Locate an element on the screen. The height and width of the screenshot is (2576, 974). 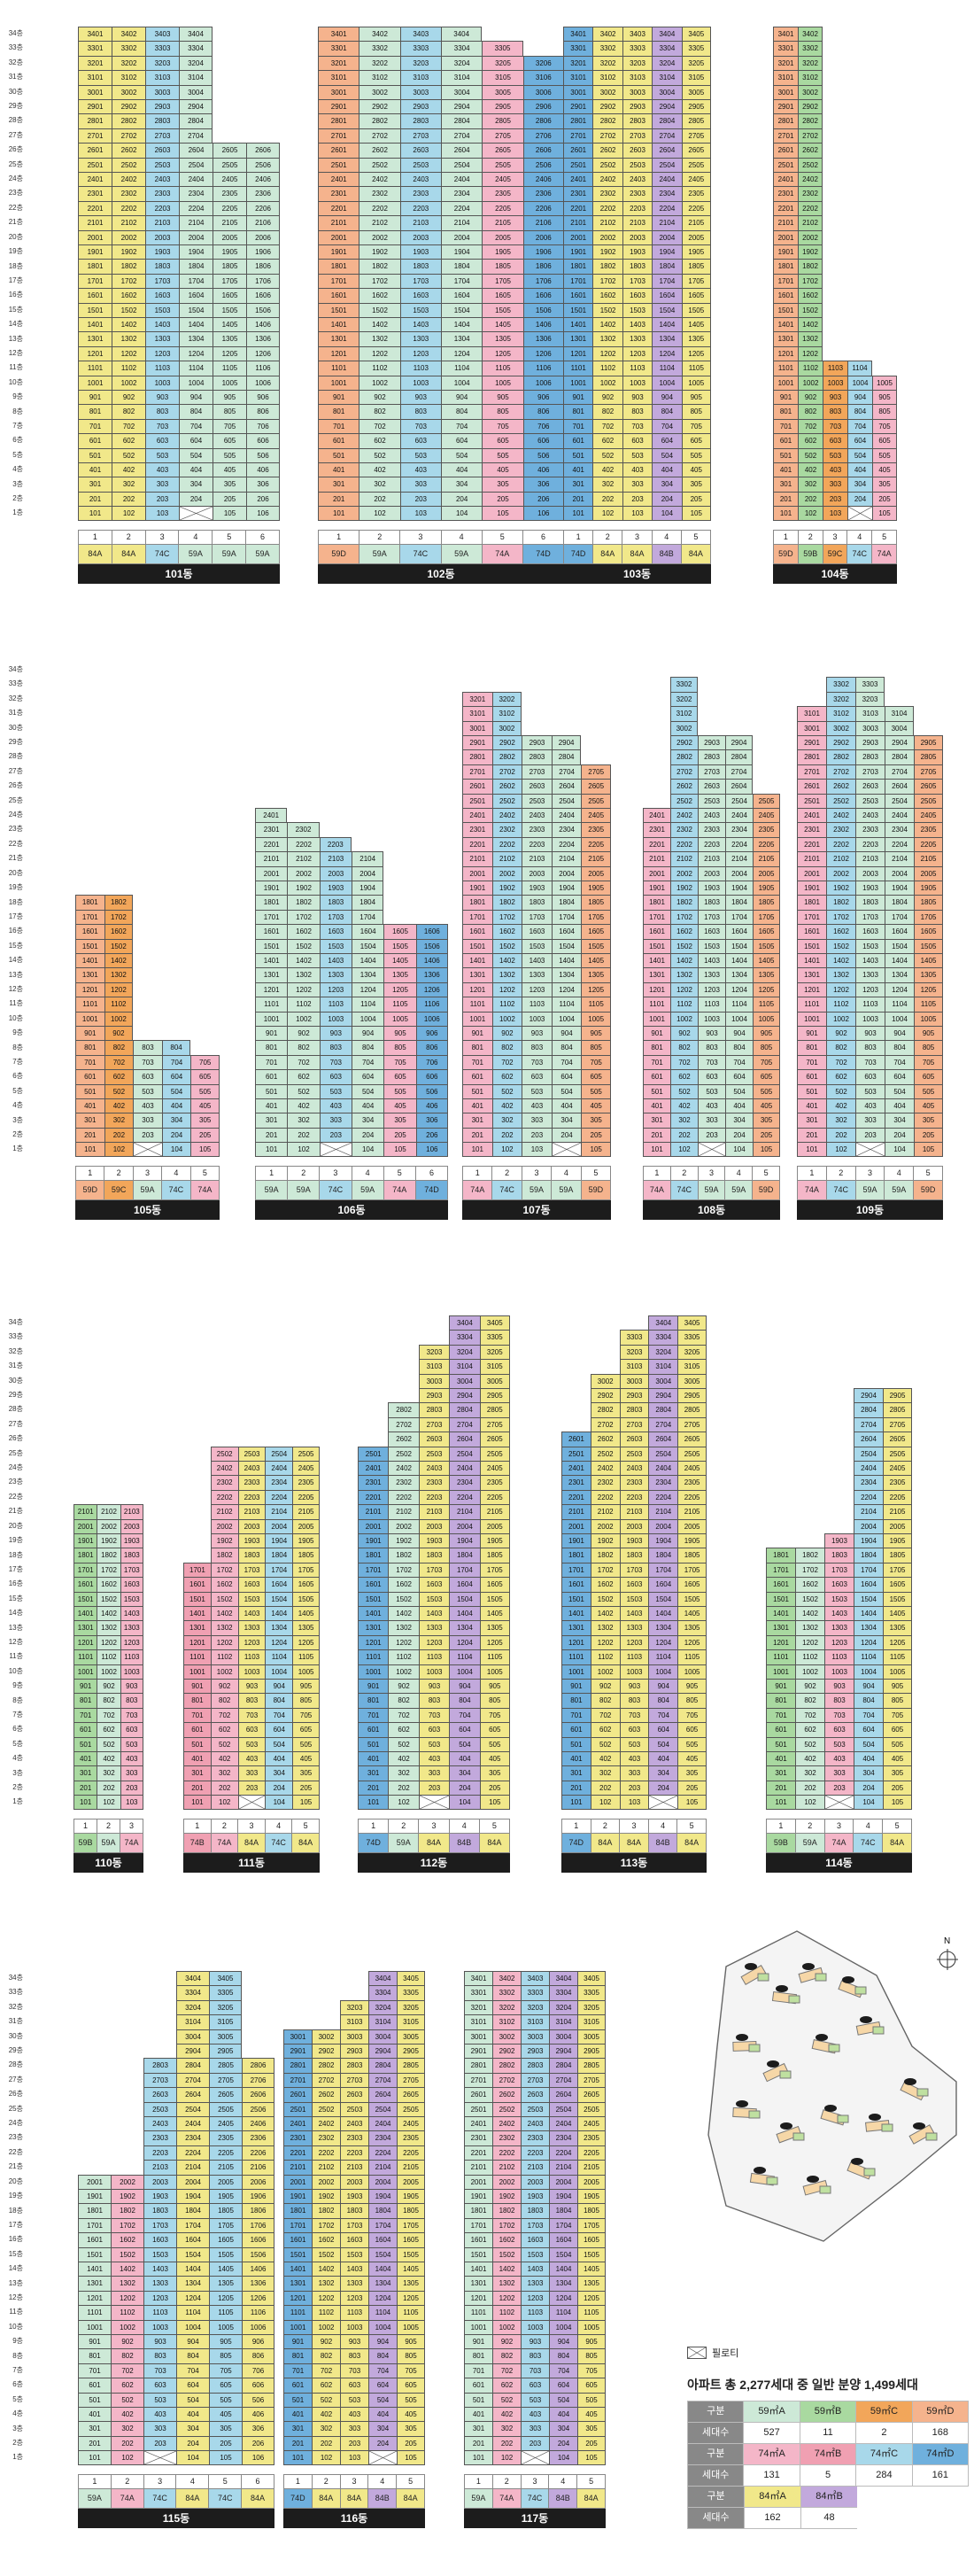
unit-cell: 2902 is located at coordinates (811, 106).